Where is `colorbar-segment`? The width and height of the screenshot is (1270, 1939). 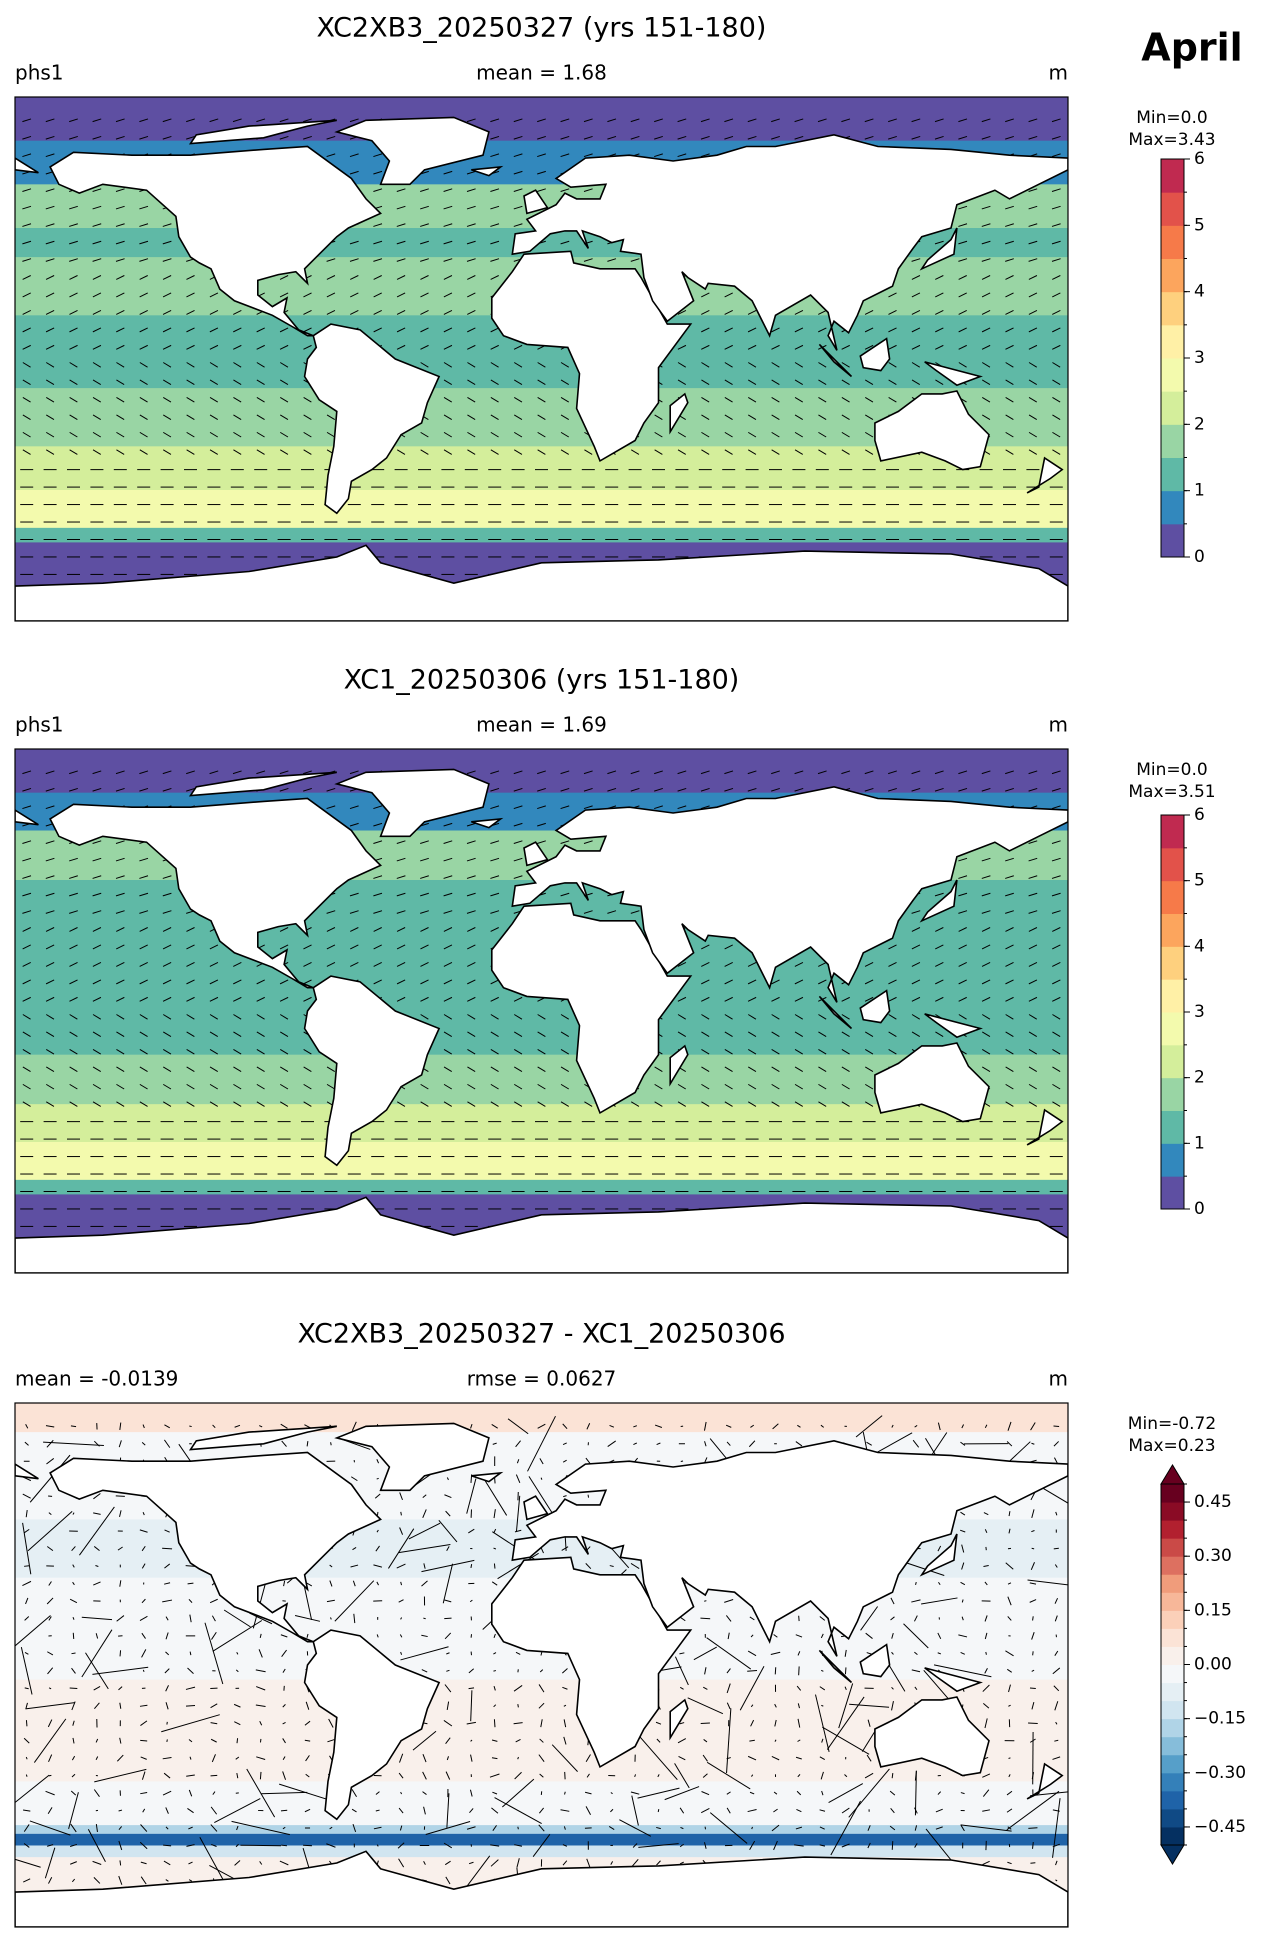 colorbar-segment is located at coordinates (1172, 242).